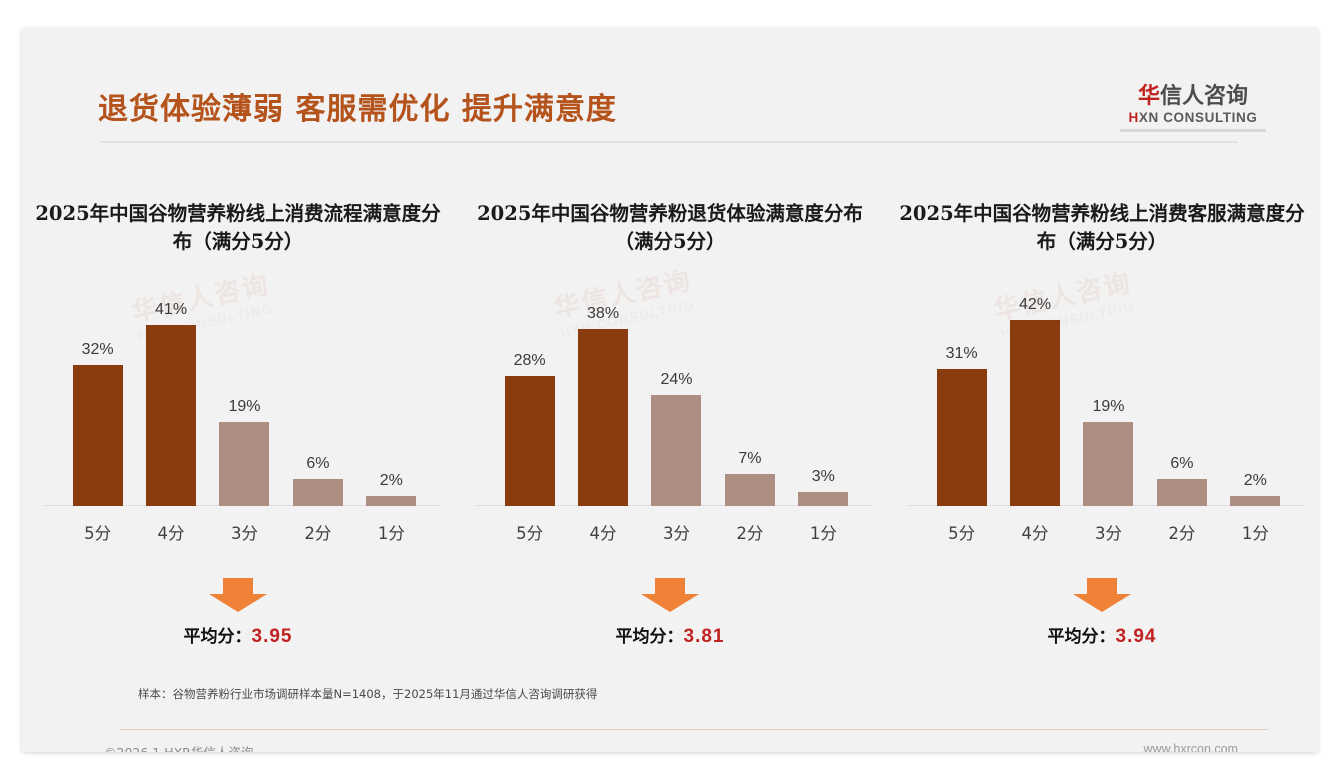 The width and height of the screenshot is (1340, 780). Describe the element at coordinates (1102, 228) in the screenshot. I see `chart-title-3: 2025年中国谷物营养粉线上消费客服满意度分布（满分5分）` at that location.